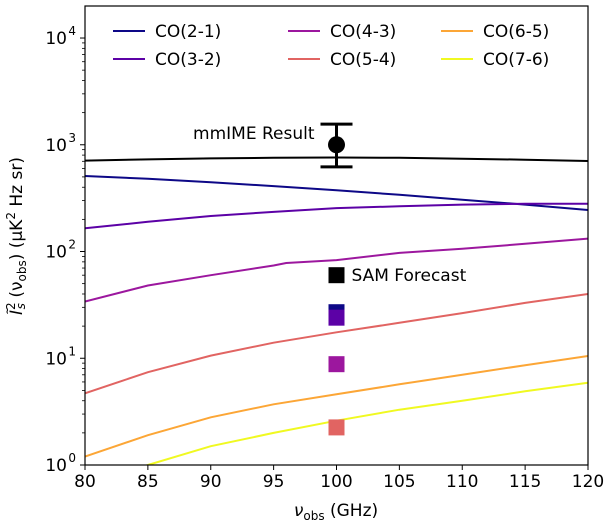  I want to click on y-tick-exp-2: 2, so click(72, 245).